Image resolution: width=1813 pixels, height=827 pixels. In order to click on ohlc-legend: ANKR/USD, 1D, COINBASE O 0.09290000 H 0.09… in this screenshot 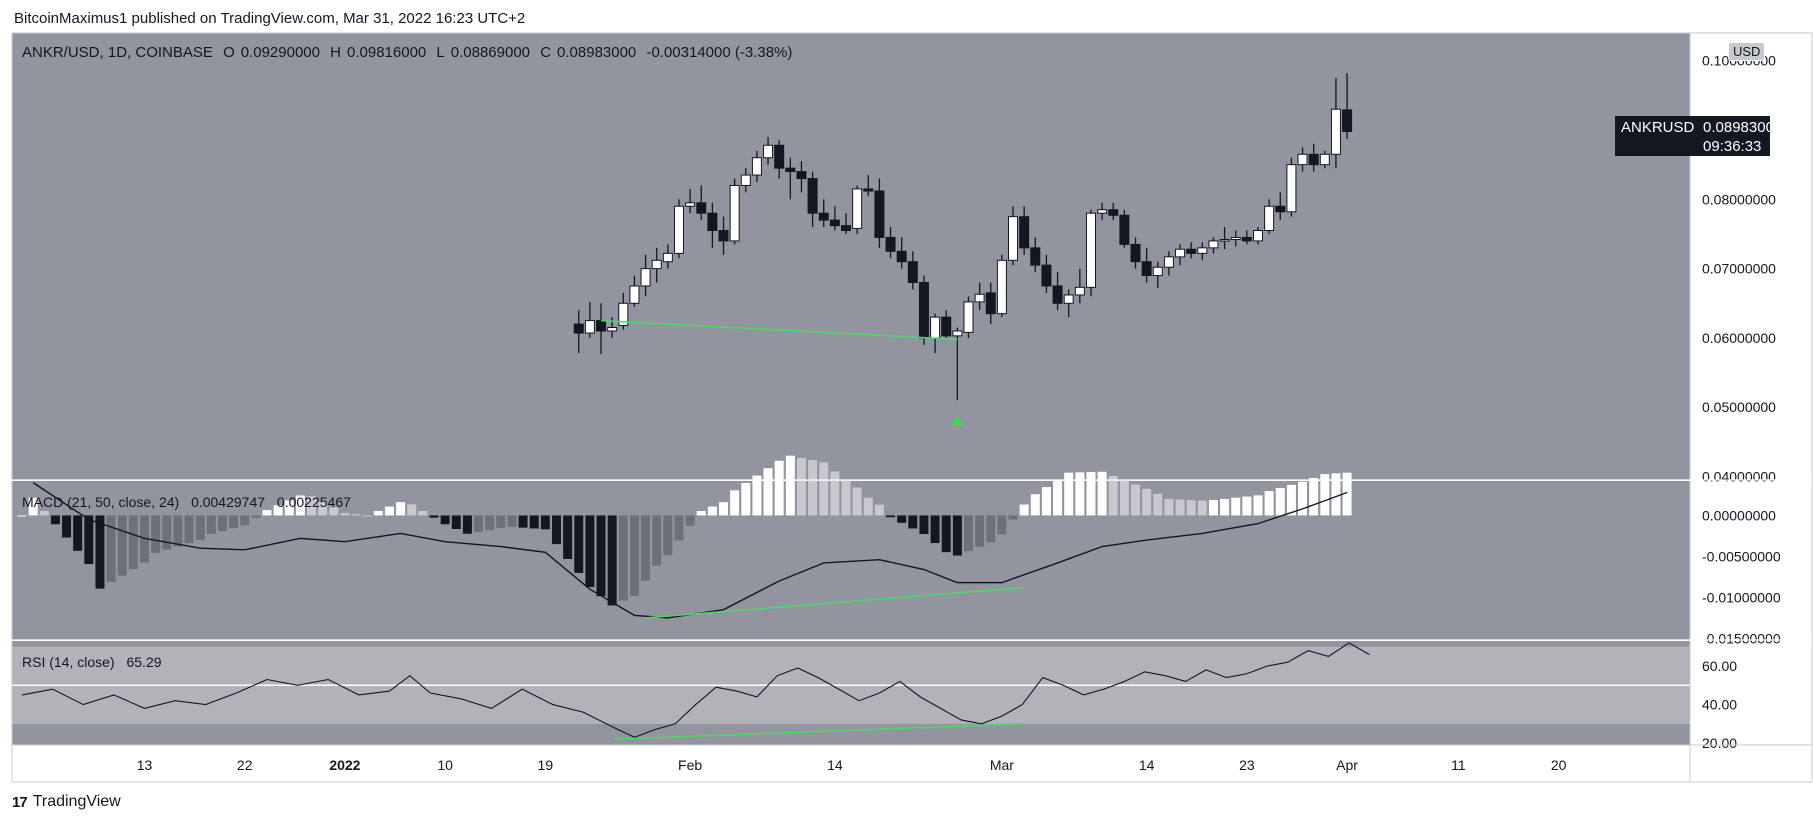, I will do `click(410, 52)`.